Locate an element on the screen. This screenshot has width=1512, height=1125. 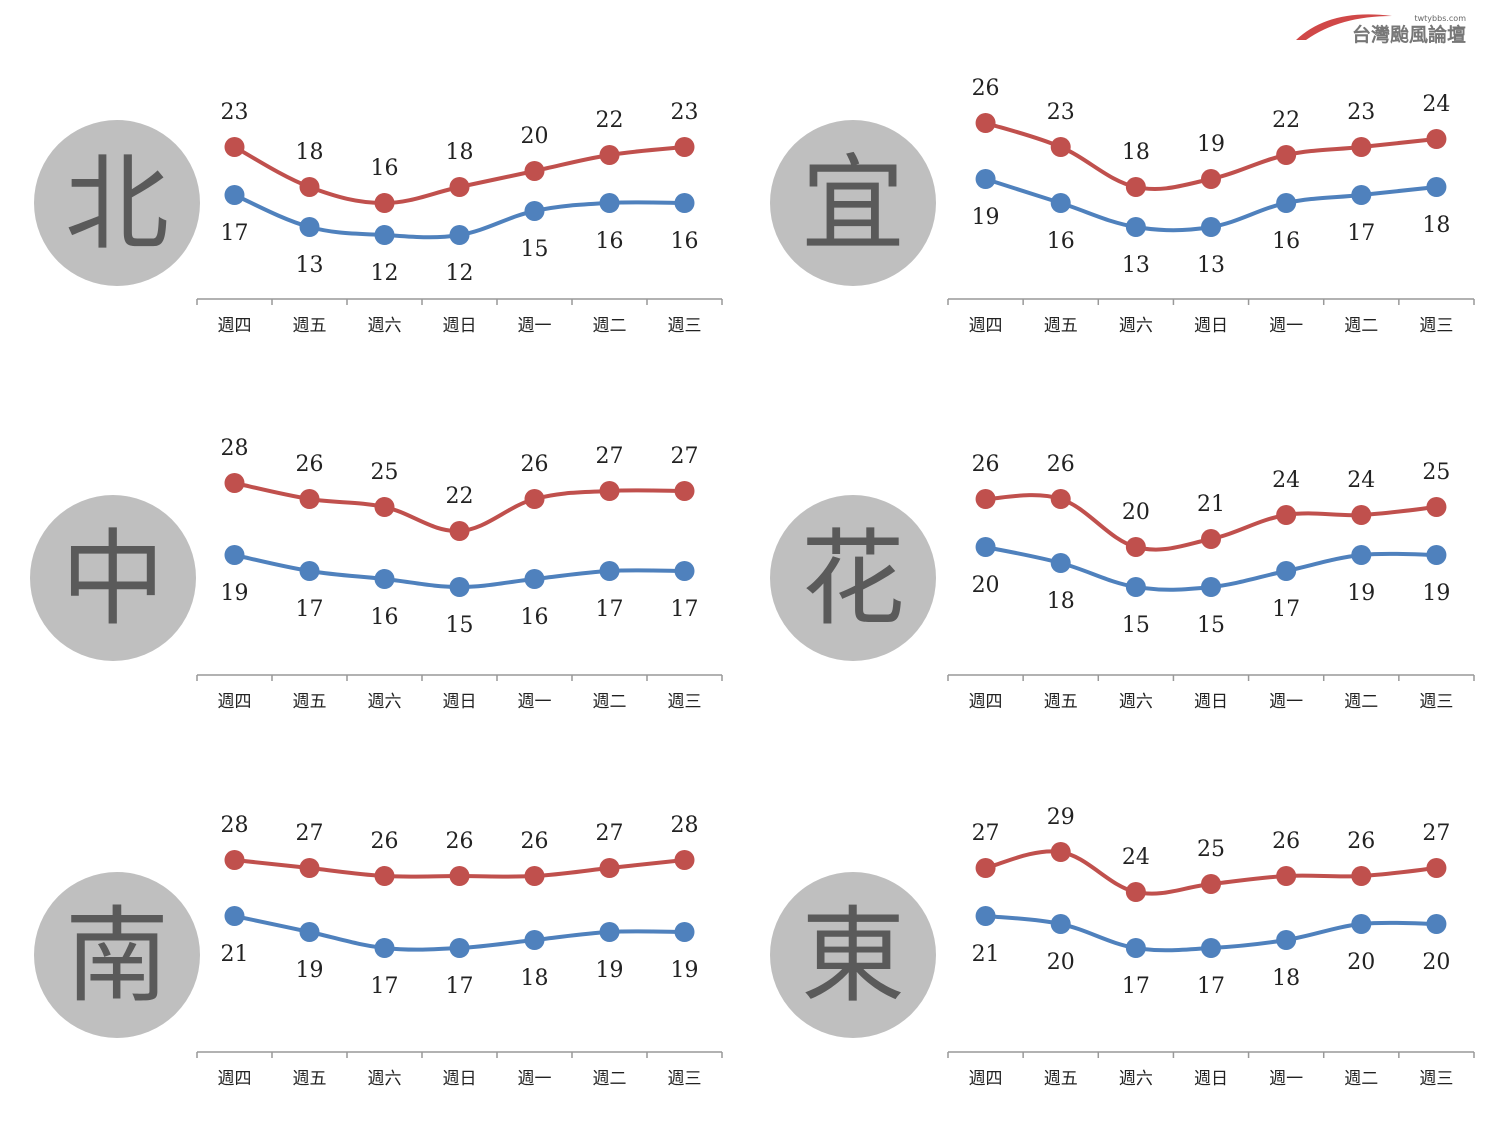
high-temperature-label: 24 is located at coordinates (1436, 104).